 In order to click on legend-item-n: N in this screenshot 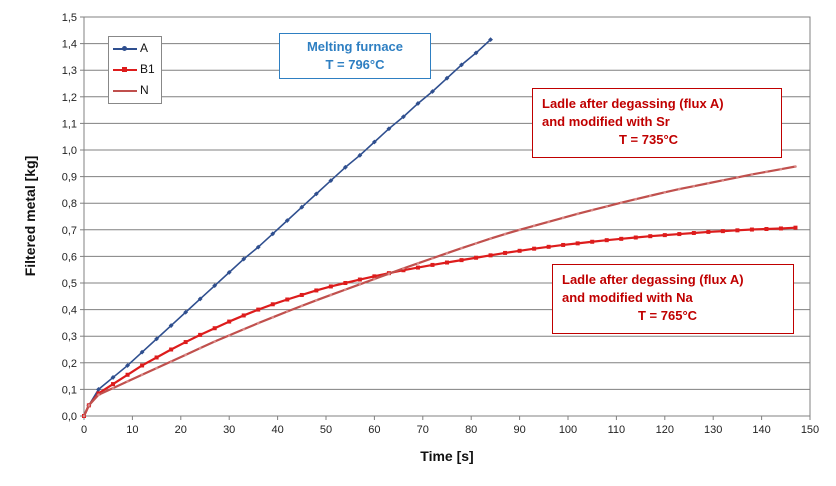, I will do `click(135, 91)`.